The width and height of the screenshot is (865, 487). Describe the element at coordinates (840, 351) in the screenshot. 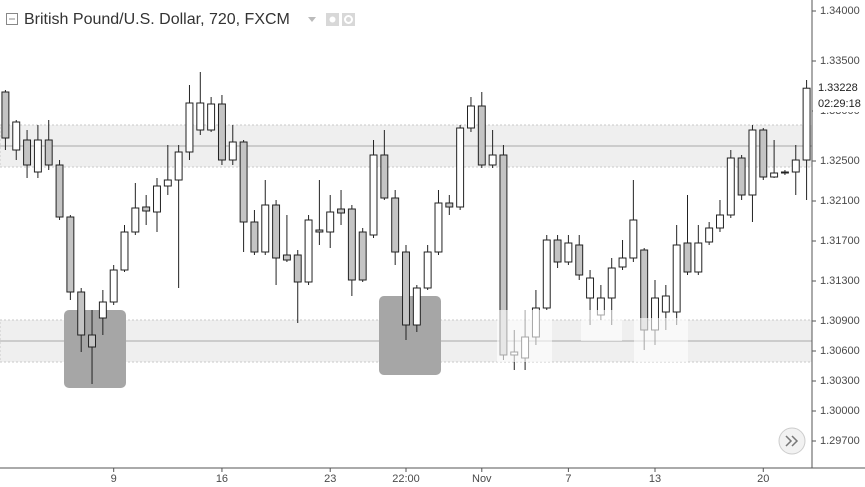

I see `y-tick-label: 1.30600` at that location.